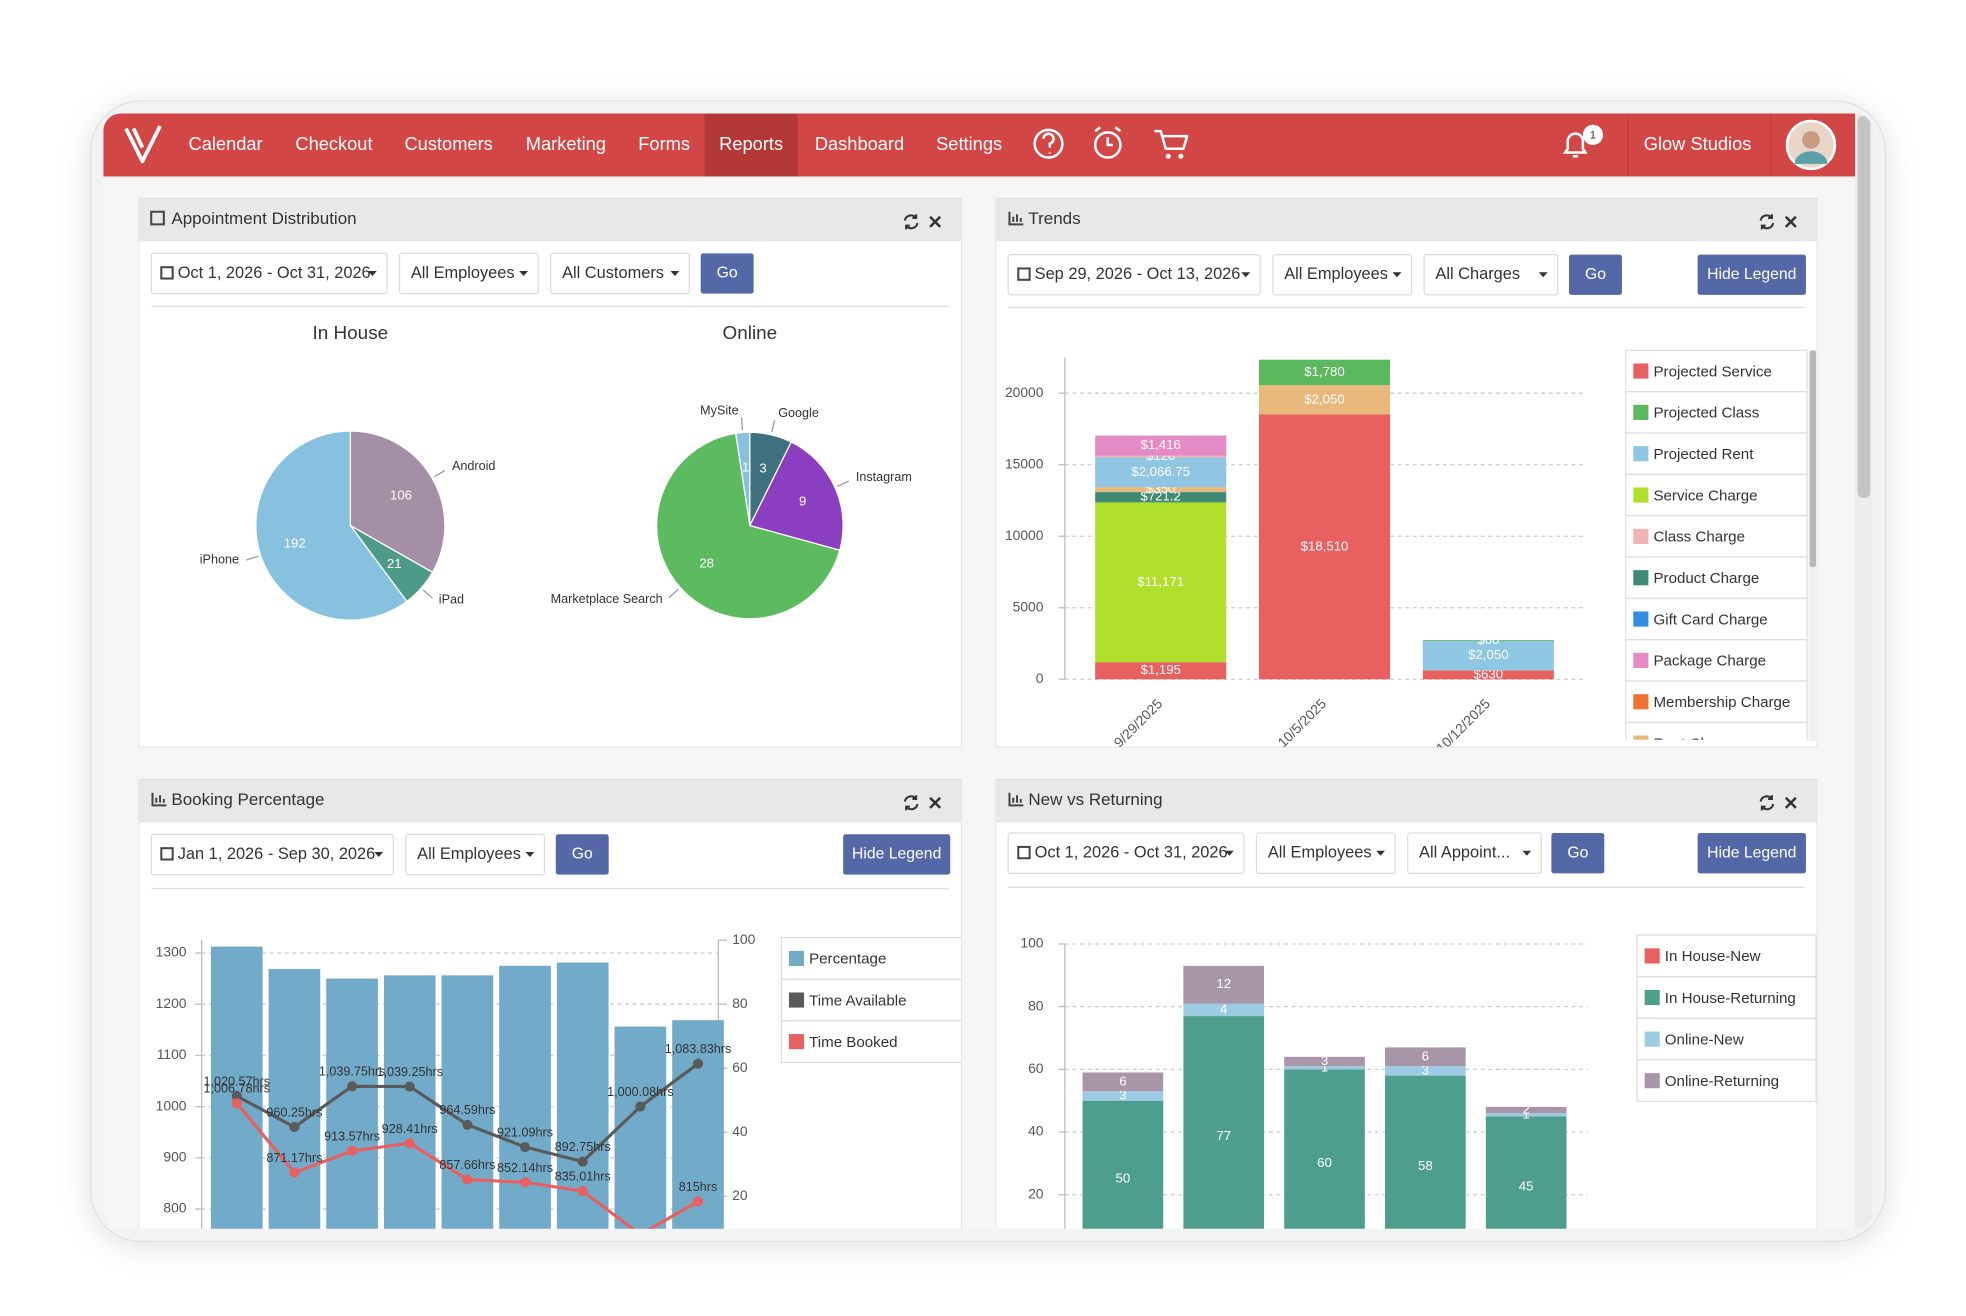 The width and height of the screenshot is (1966, 1316). I want to click on button-label: Hide Legend, so click(1751, 274).